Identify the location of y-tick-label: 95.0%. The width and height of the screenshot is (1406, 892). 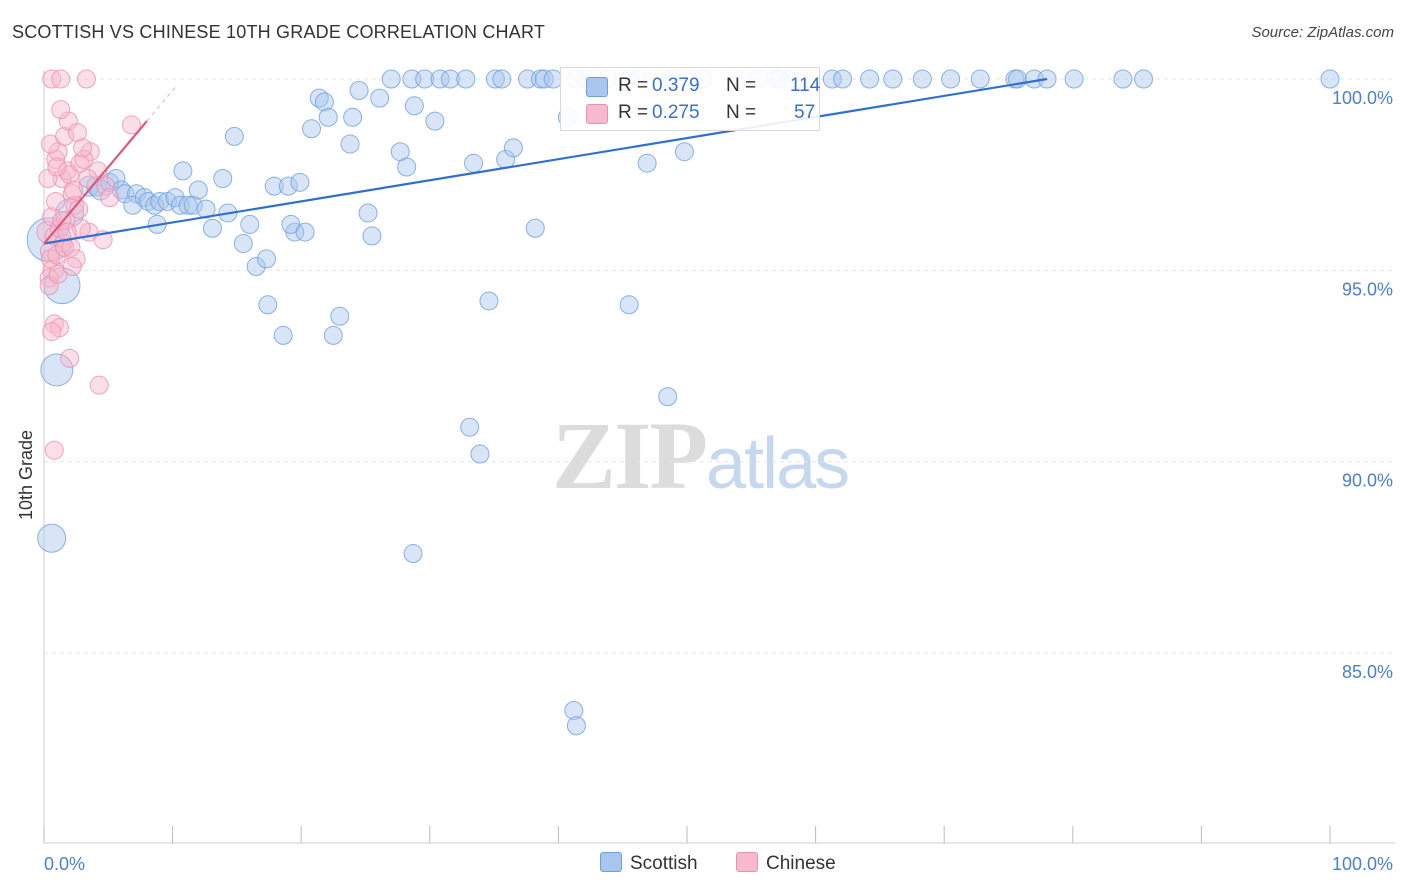
(1367, 289).